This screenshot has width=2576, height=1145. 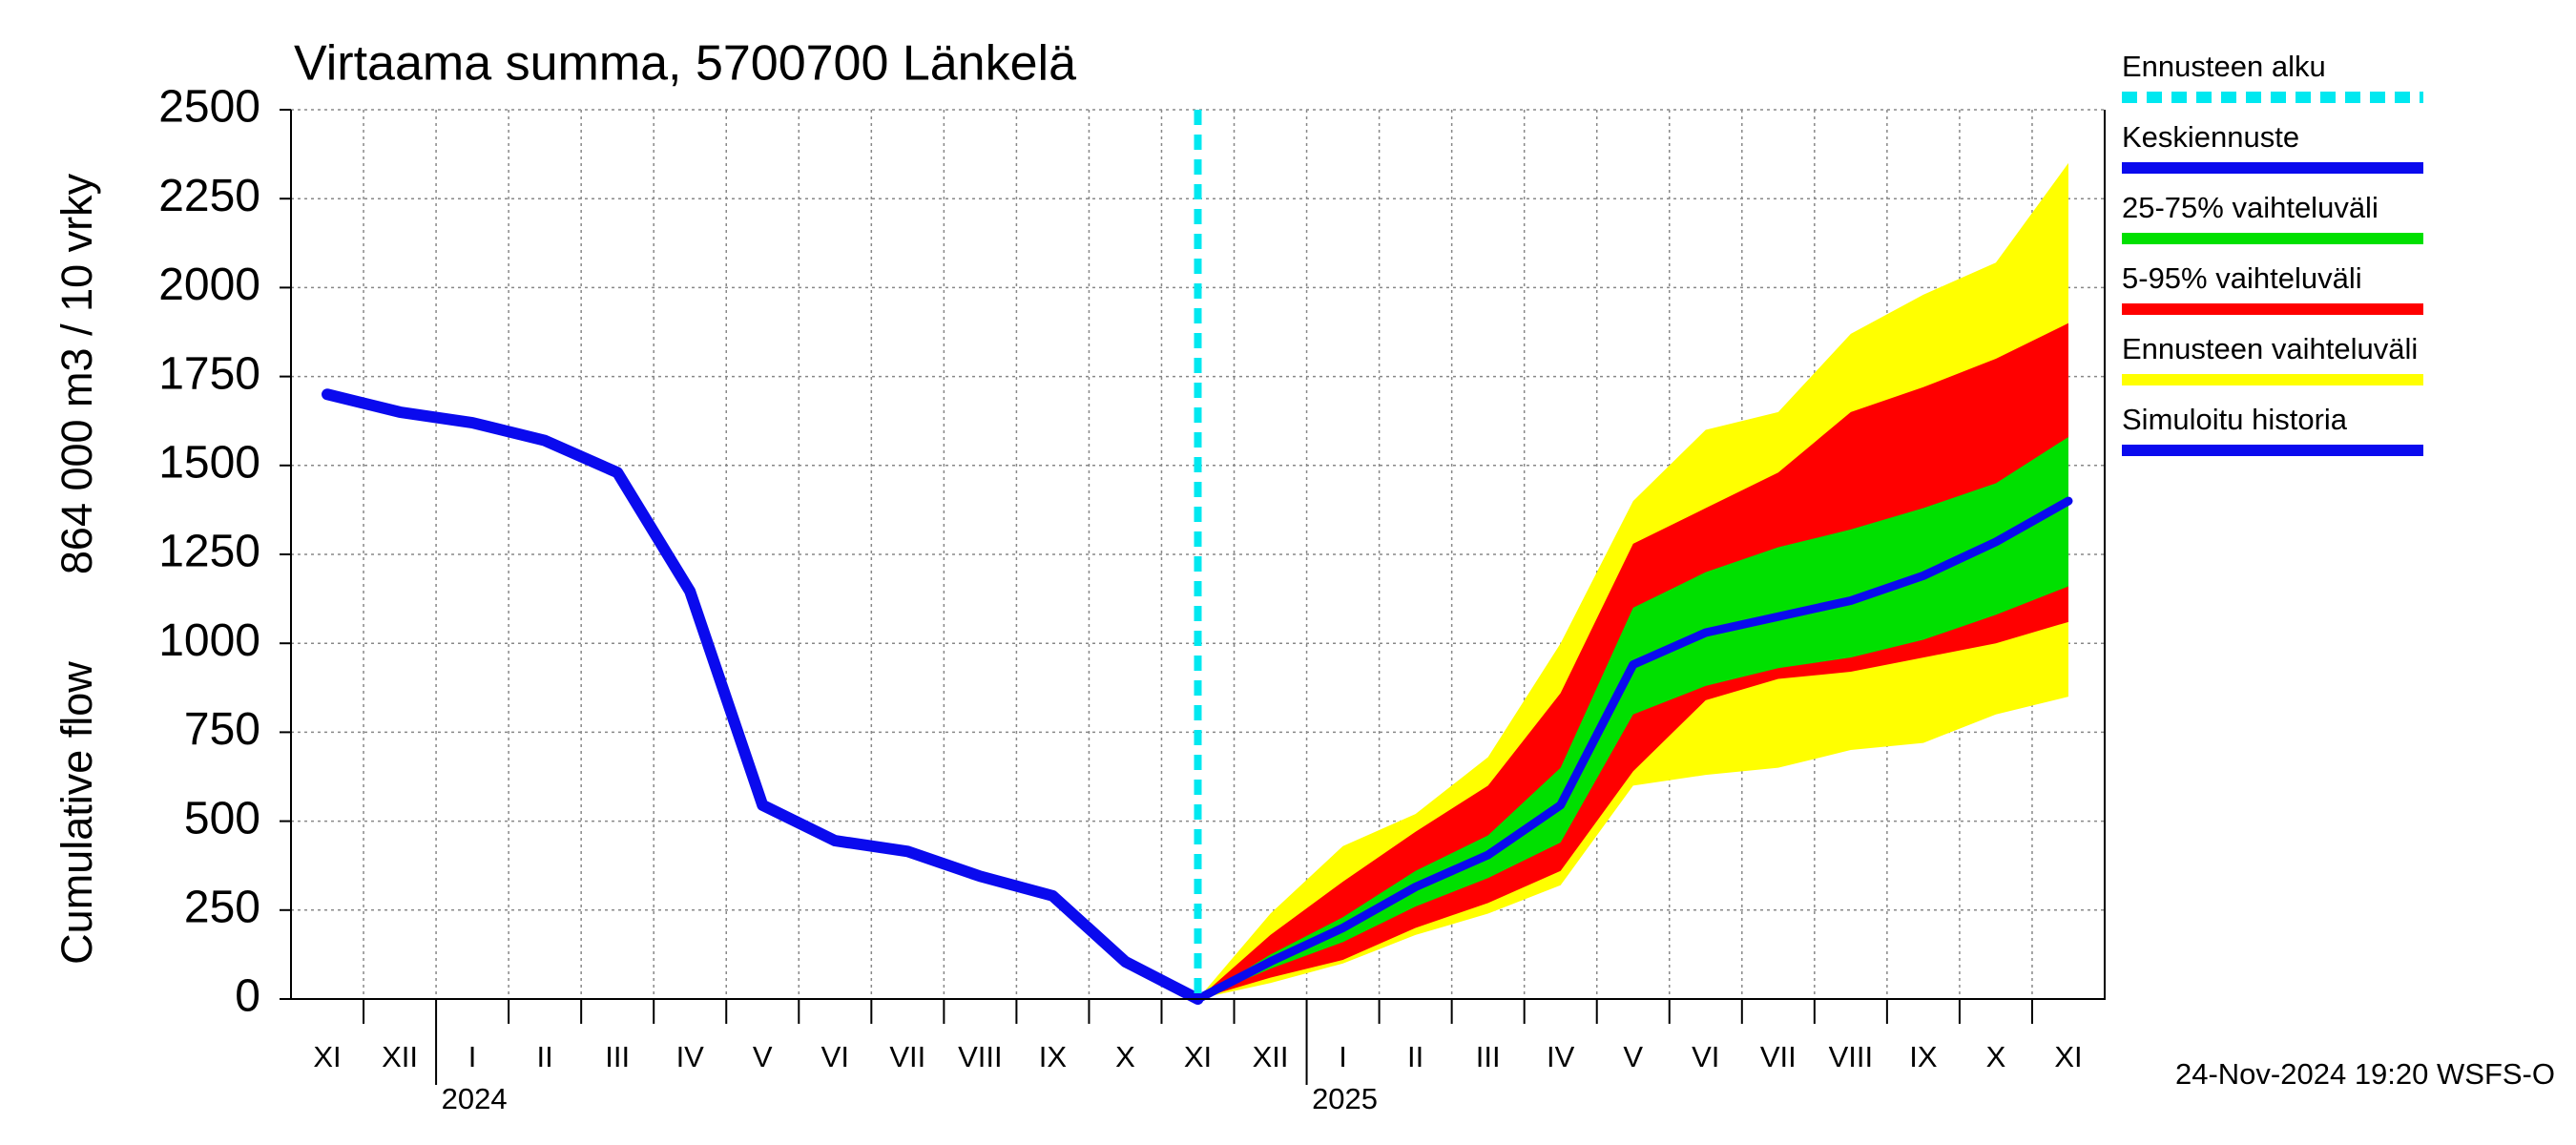 What do you see at coordinates (76, 374) in the screenshot?
I see `y-axis-label: 864 000 m3 / 10 vrky` at bounding box center [76, 374].